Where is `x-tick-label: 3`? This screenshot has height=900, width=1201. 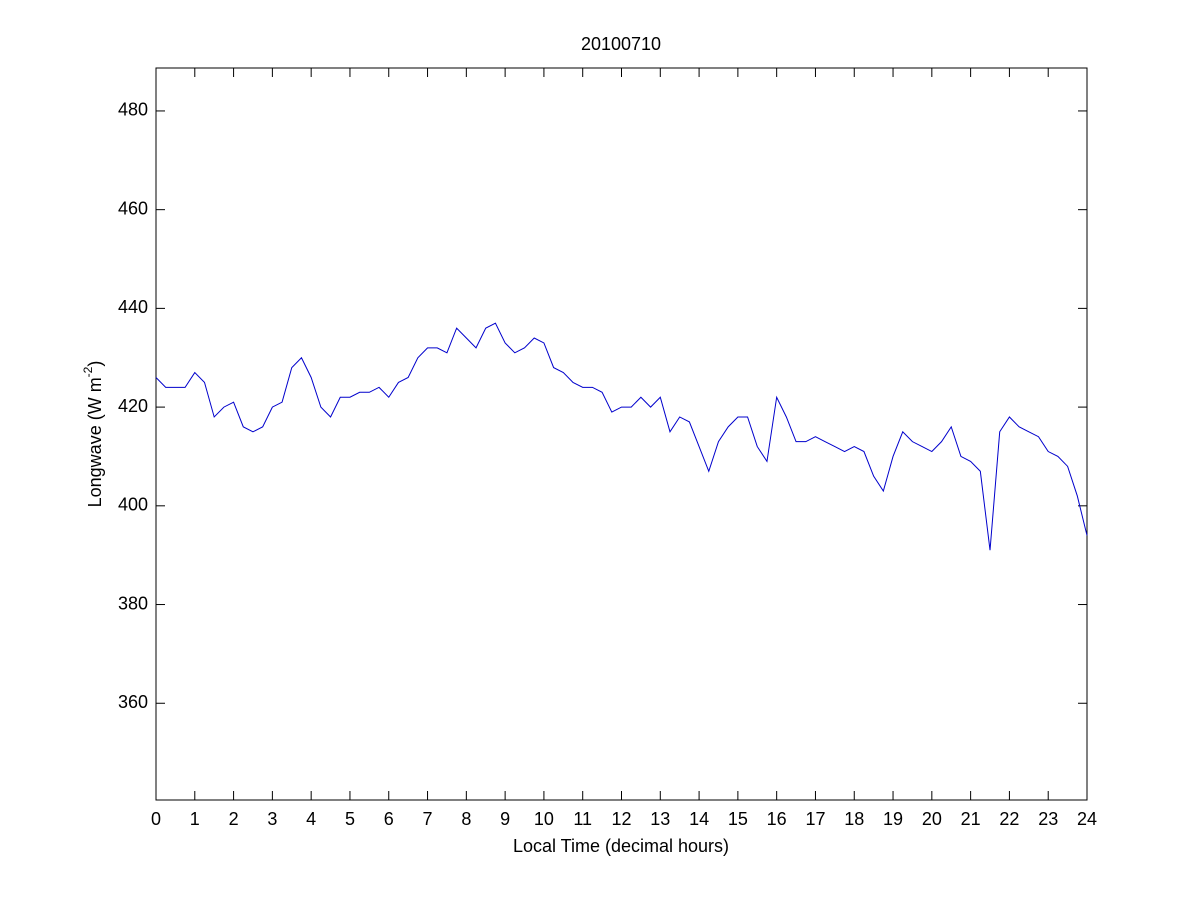
x-tick-label: 3 is located at coordinates (272, 819).